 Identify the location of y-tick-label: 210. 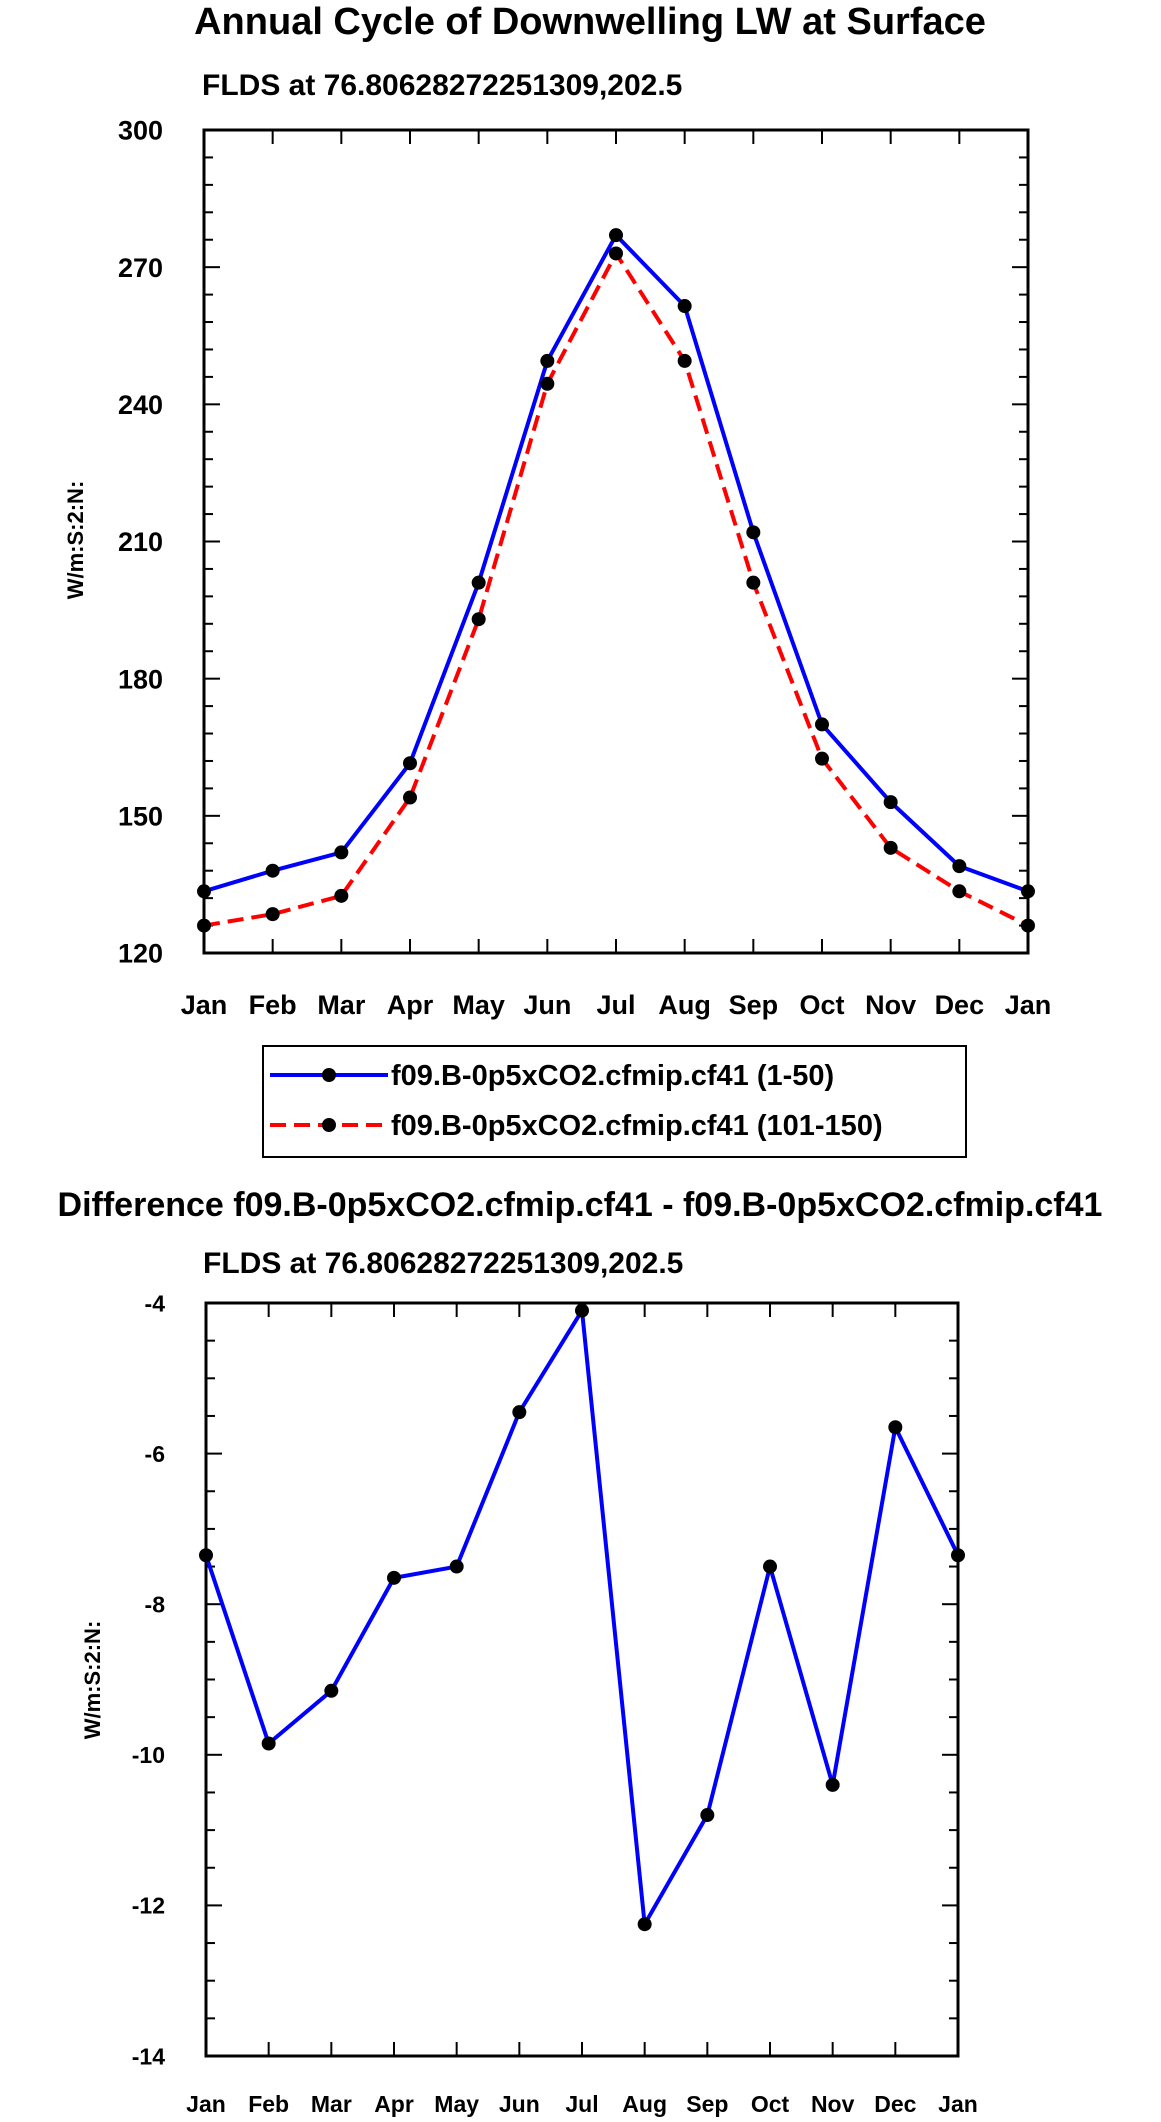
(140, 542).